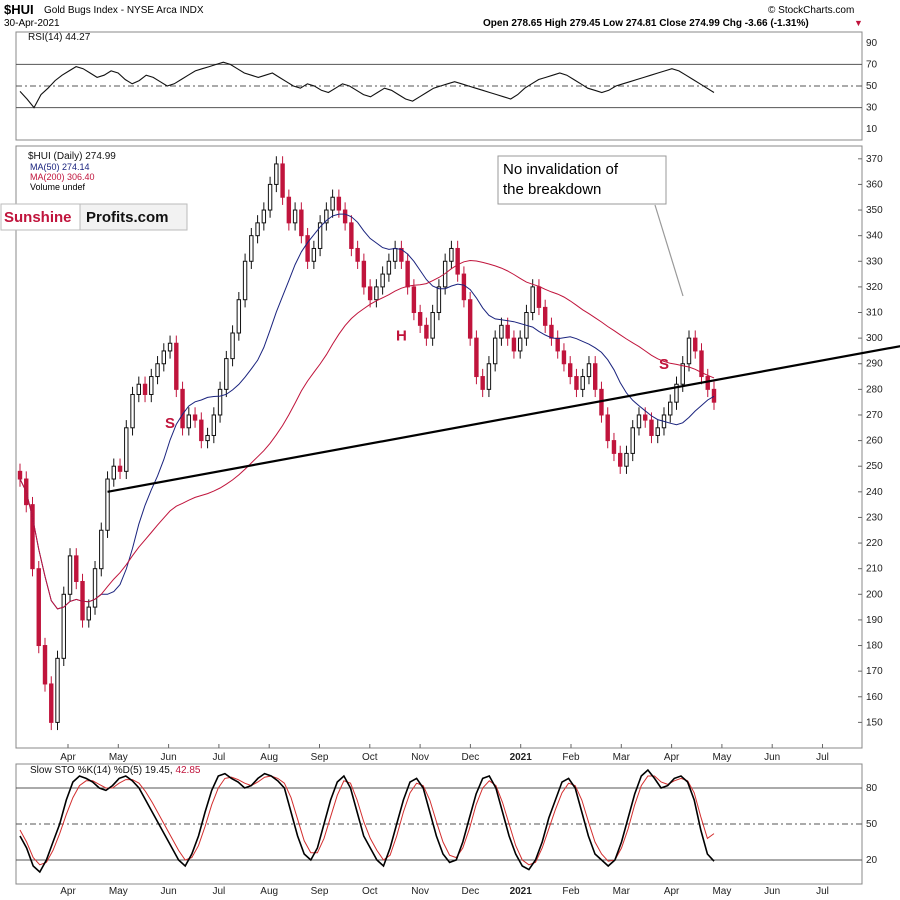 The width and height of the screenshot is (900, 900). Describe the element at coordinates (872, 860) in the screenshot. I see `sto-ytick-20: 20` at that location.